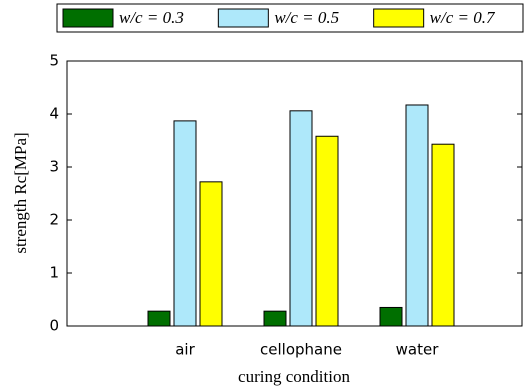  What do you see at coordinates (54, 61) in the screenshot?
I see `y-tick-label: 5` at bounding box center [54, 61].